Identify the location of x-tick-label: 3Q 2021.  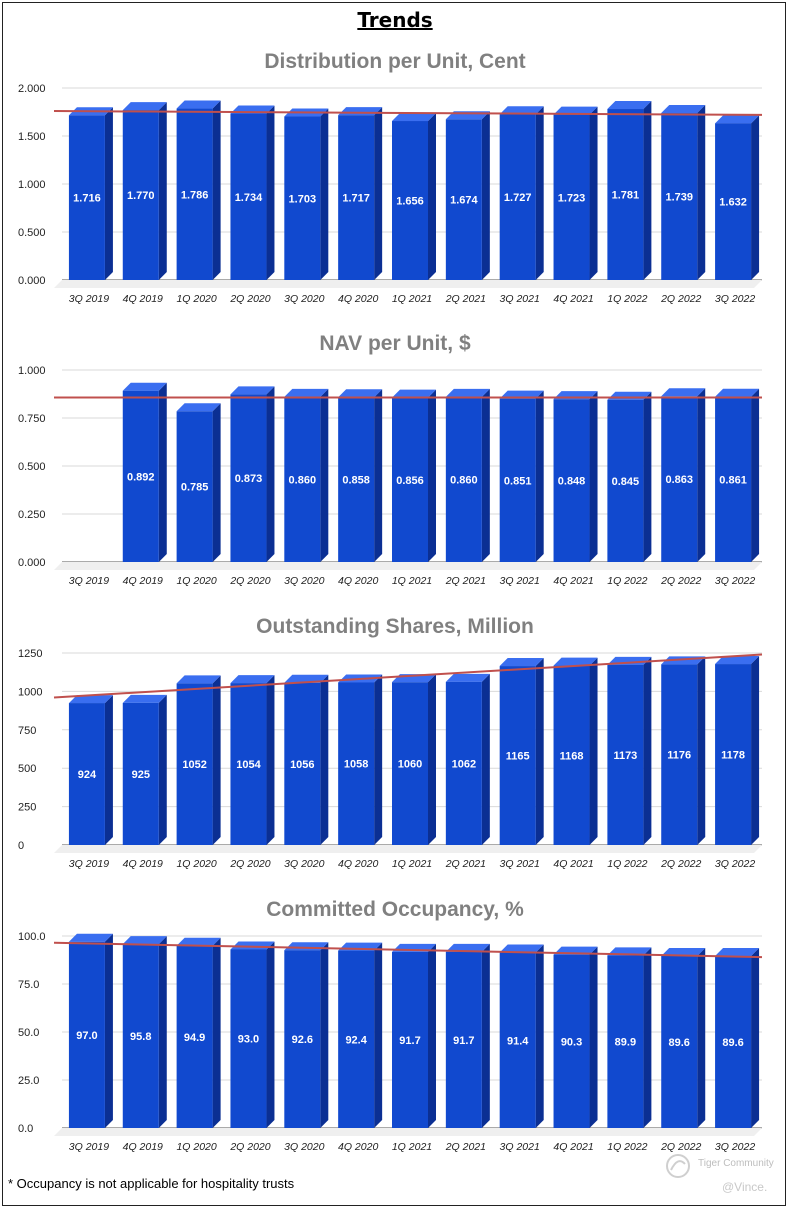
(520, 1147).